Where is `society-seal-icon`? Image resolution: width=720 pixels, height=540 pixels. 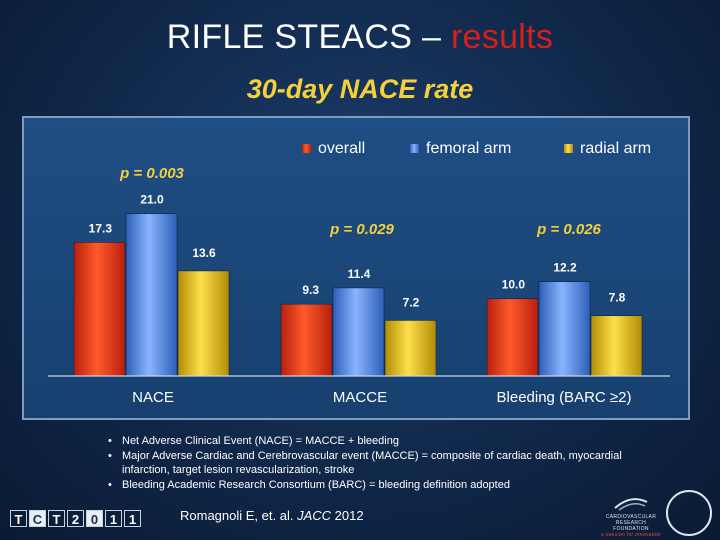
society-seal-icon is located at coordinates (689, 513).